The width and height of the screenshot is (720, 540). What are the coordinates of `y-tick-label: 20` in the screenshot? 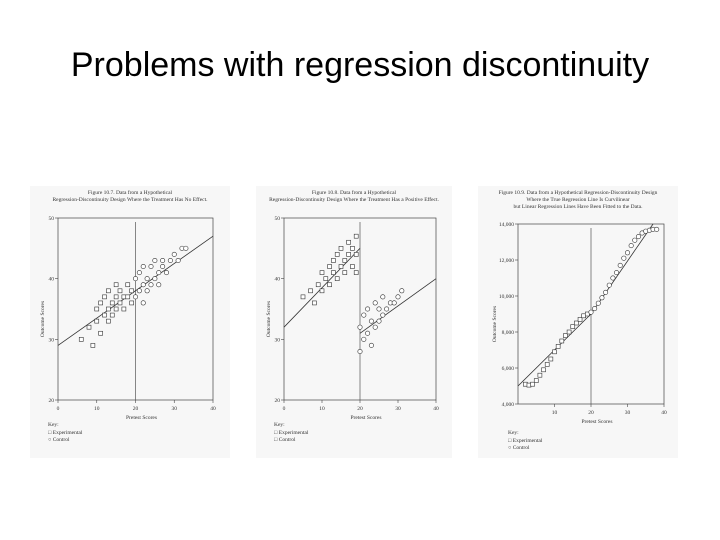 It's located at (278, 401).